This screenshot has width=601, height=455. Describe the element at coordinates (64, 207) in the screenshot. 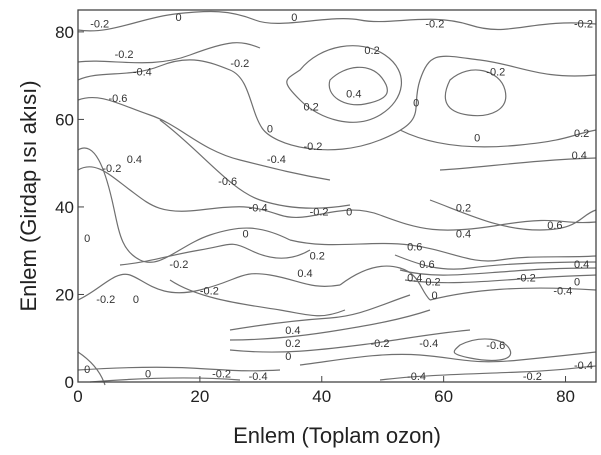

I see `y-tick-label: 40` at that location.